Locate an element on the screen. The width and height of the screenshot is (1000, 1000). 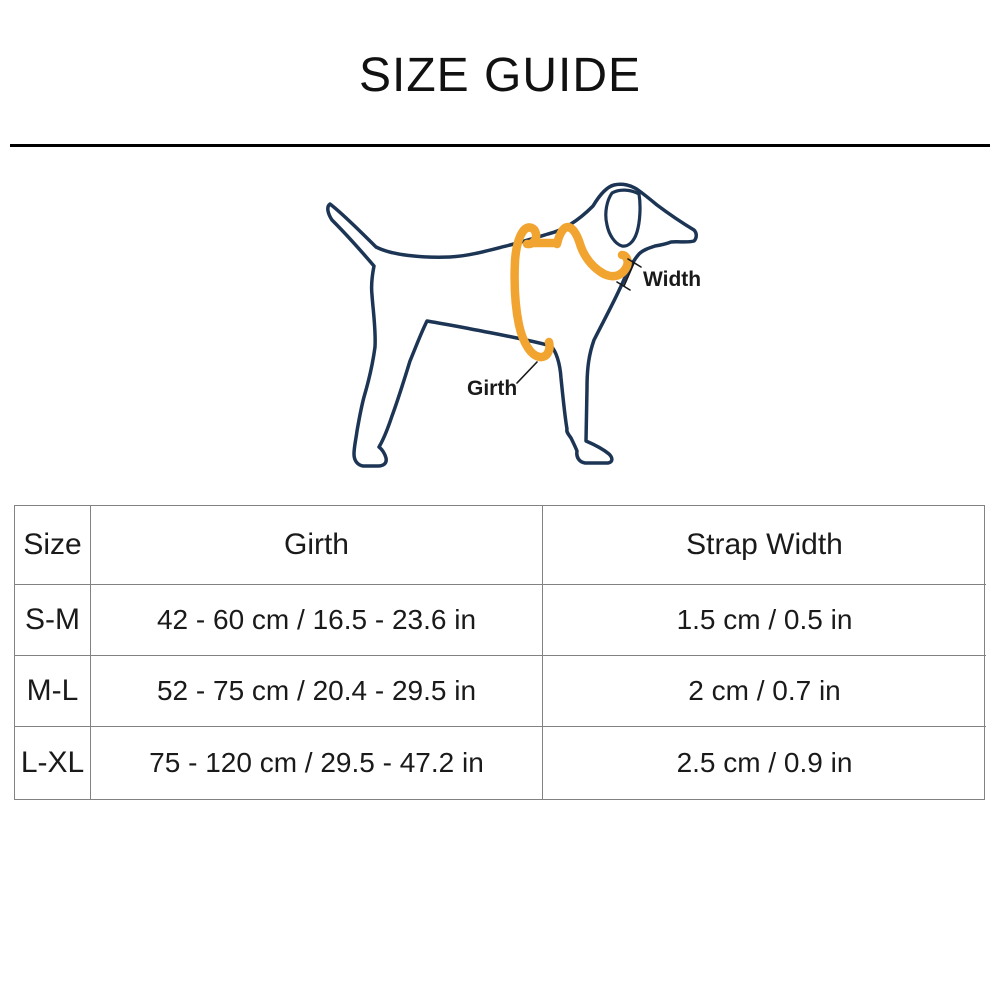
dog-illustration is located at coordinates (512, 325).